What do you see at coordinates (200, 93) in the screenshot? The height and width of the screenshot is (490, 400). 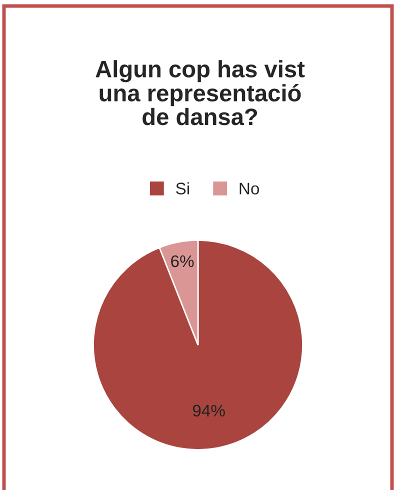 I see `chart-title: Algun cop has vist una representació de dansa?` at bounding box center [200, 93].